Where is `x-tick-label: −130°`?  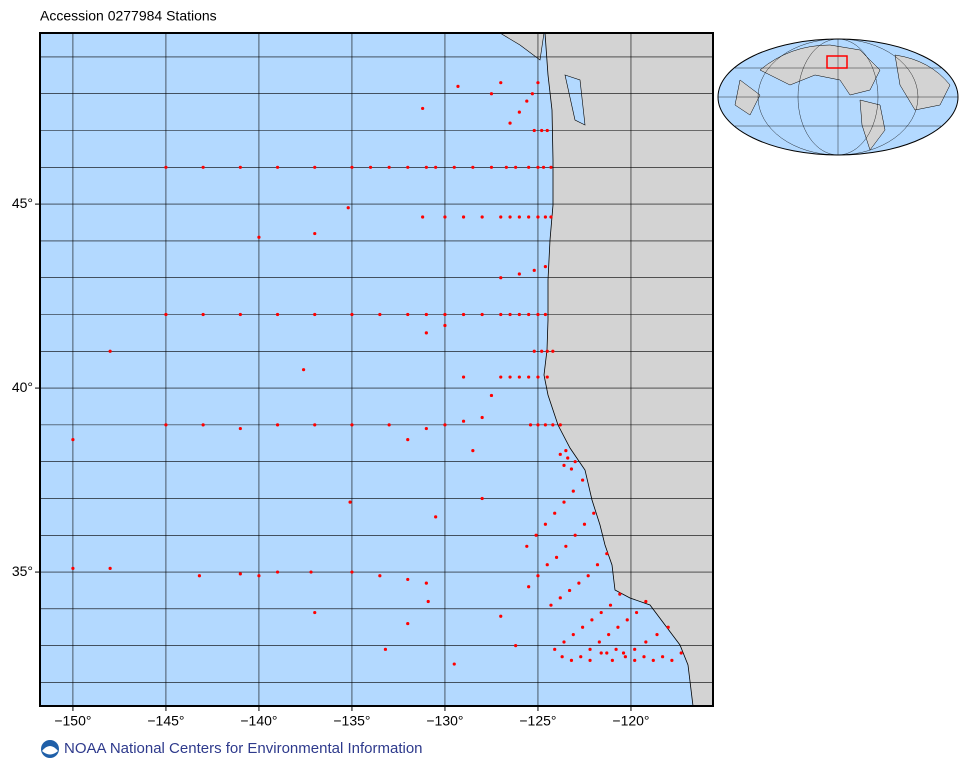 x-tick-label: −130° is located at coordinates (444, 721).